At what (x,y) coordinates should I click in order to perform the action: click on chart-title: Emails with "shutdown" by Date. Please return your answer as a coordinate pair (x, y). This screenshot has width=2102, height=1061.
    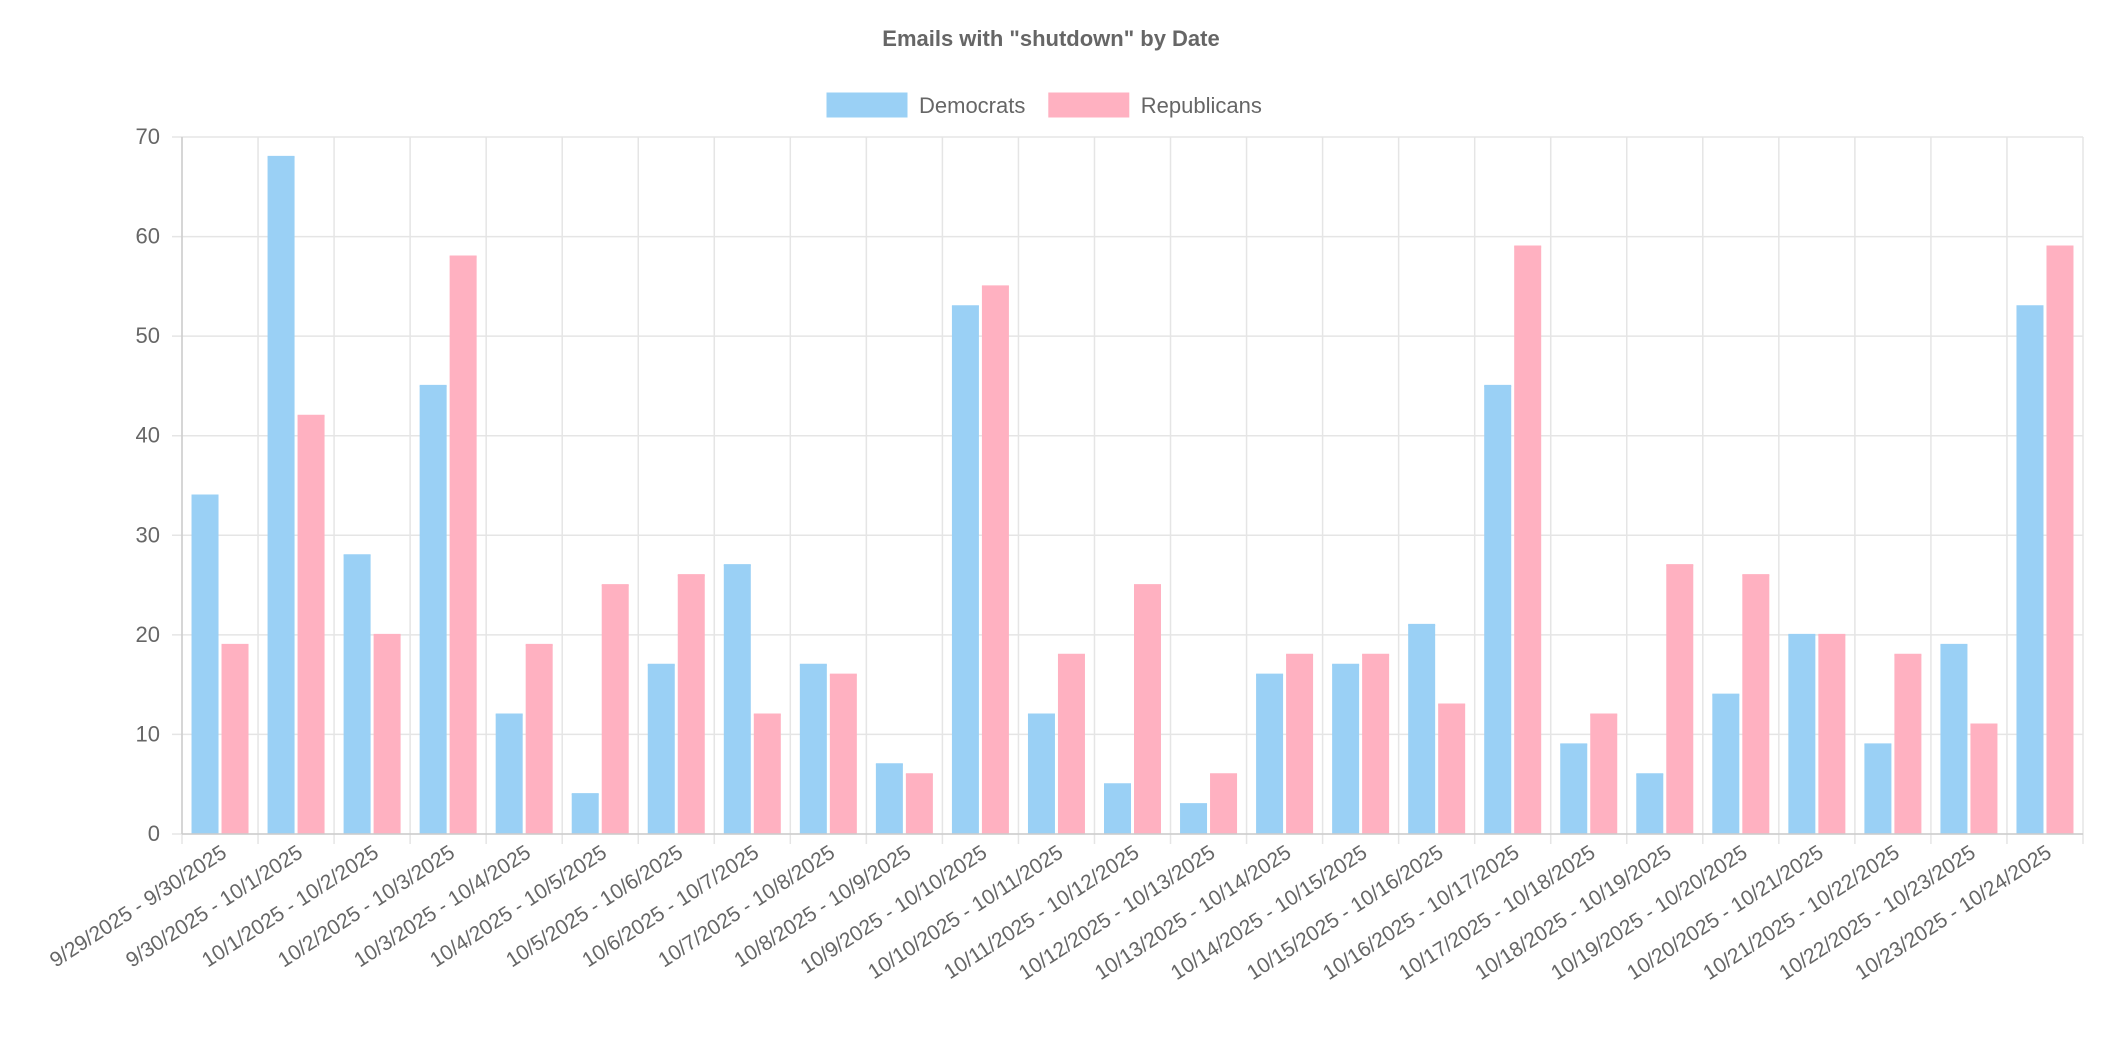
    Looking at the image, I should click on (1050, 38).